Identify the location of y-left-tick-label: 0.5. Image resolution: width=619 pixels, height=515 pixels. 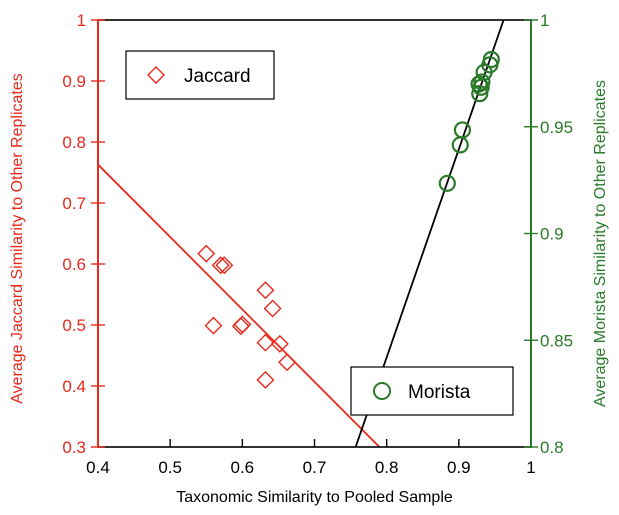
(74, 325).